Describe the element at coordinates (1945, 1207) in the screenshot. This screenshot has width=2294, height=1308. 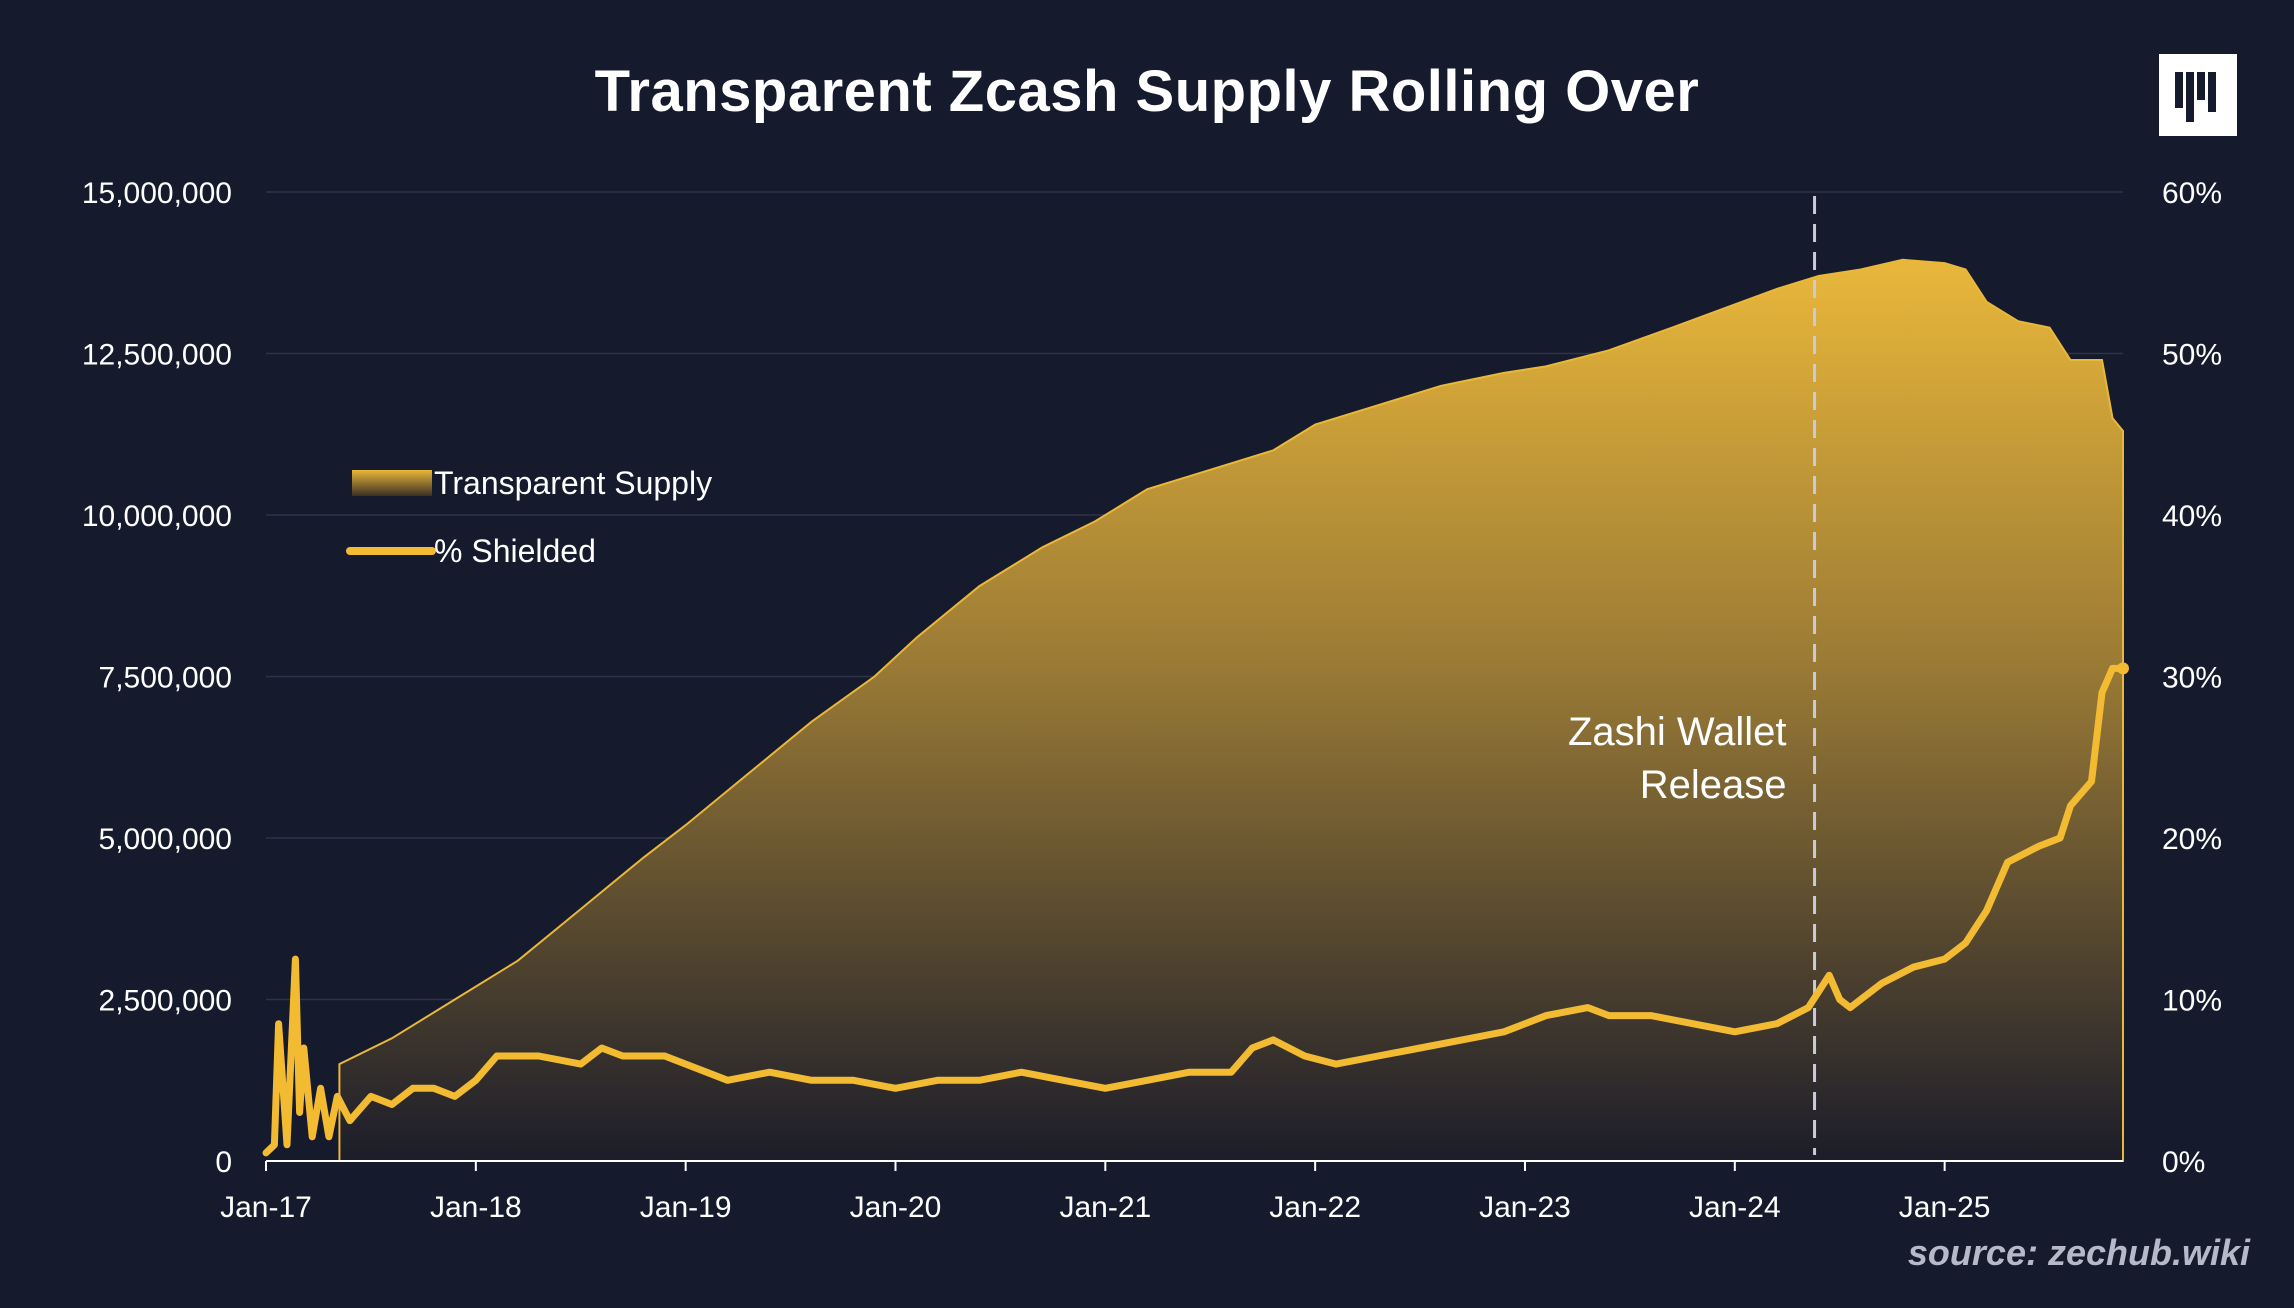
I see `x-tick-label: Jan-25` at that location.